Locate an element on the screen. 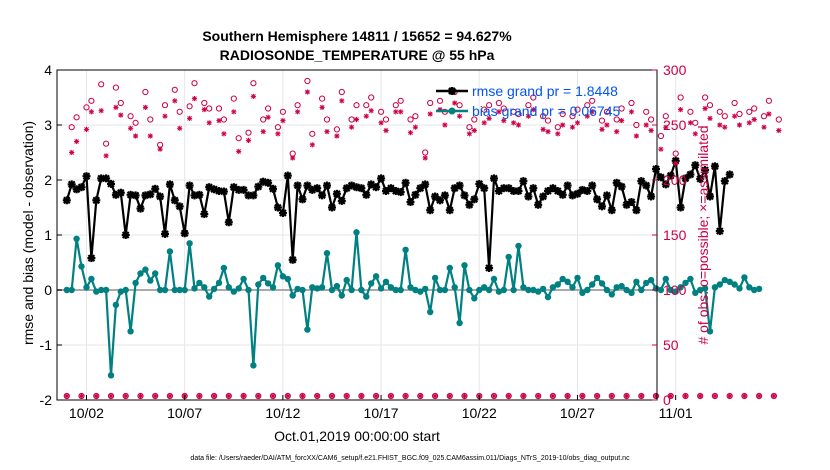 This screenshot has height=470, width=830. y-axis-left-title: rmse and bias (model - observation) is located at coordinates (28, 233).